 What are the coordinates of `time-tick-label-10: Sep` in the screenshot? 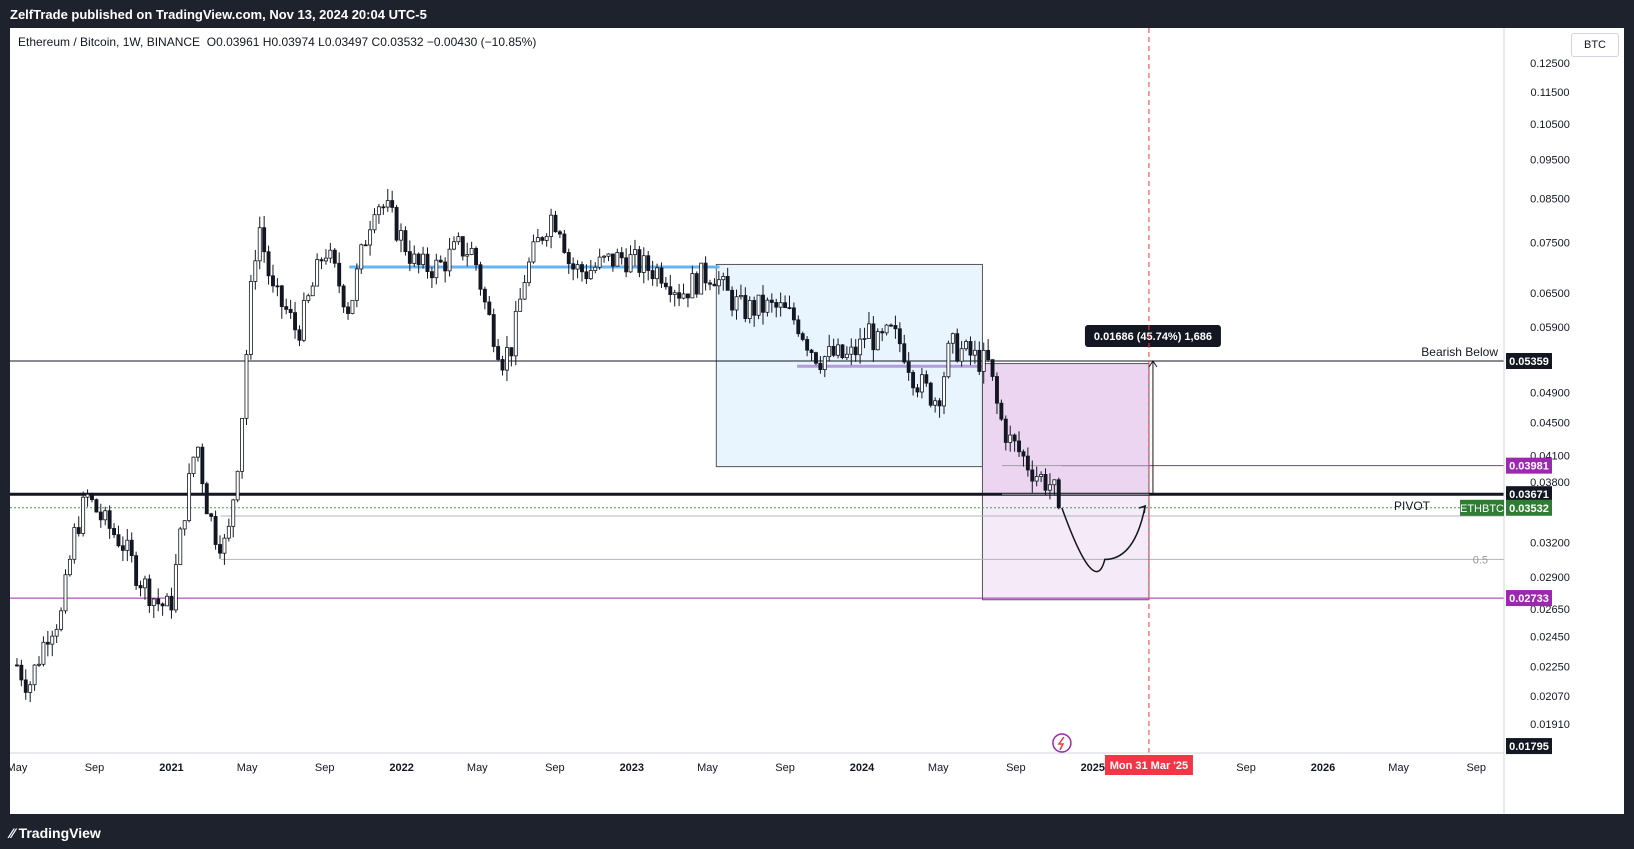 It's located at (785, 768).